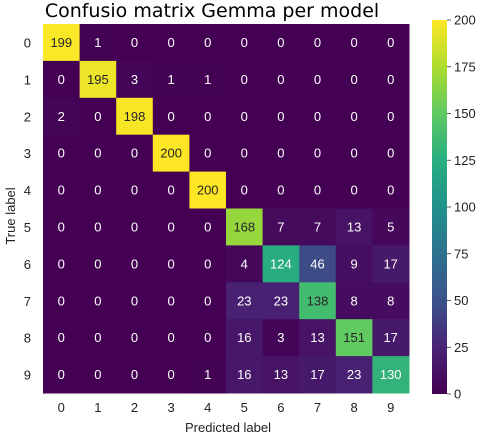  What do you see at coordinates (212, 11) in the screenshot?
I see `chart-title: Confusio matrix Gemma per model` at bounding box center [212, 11].